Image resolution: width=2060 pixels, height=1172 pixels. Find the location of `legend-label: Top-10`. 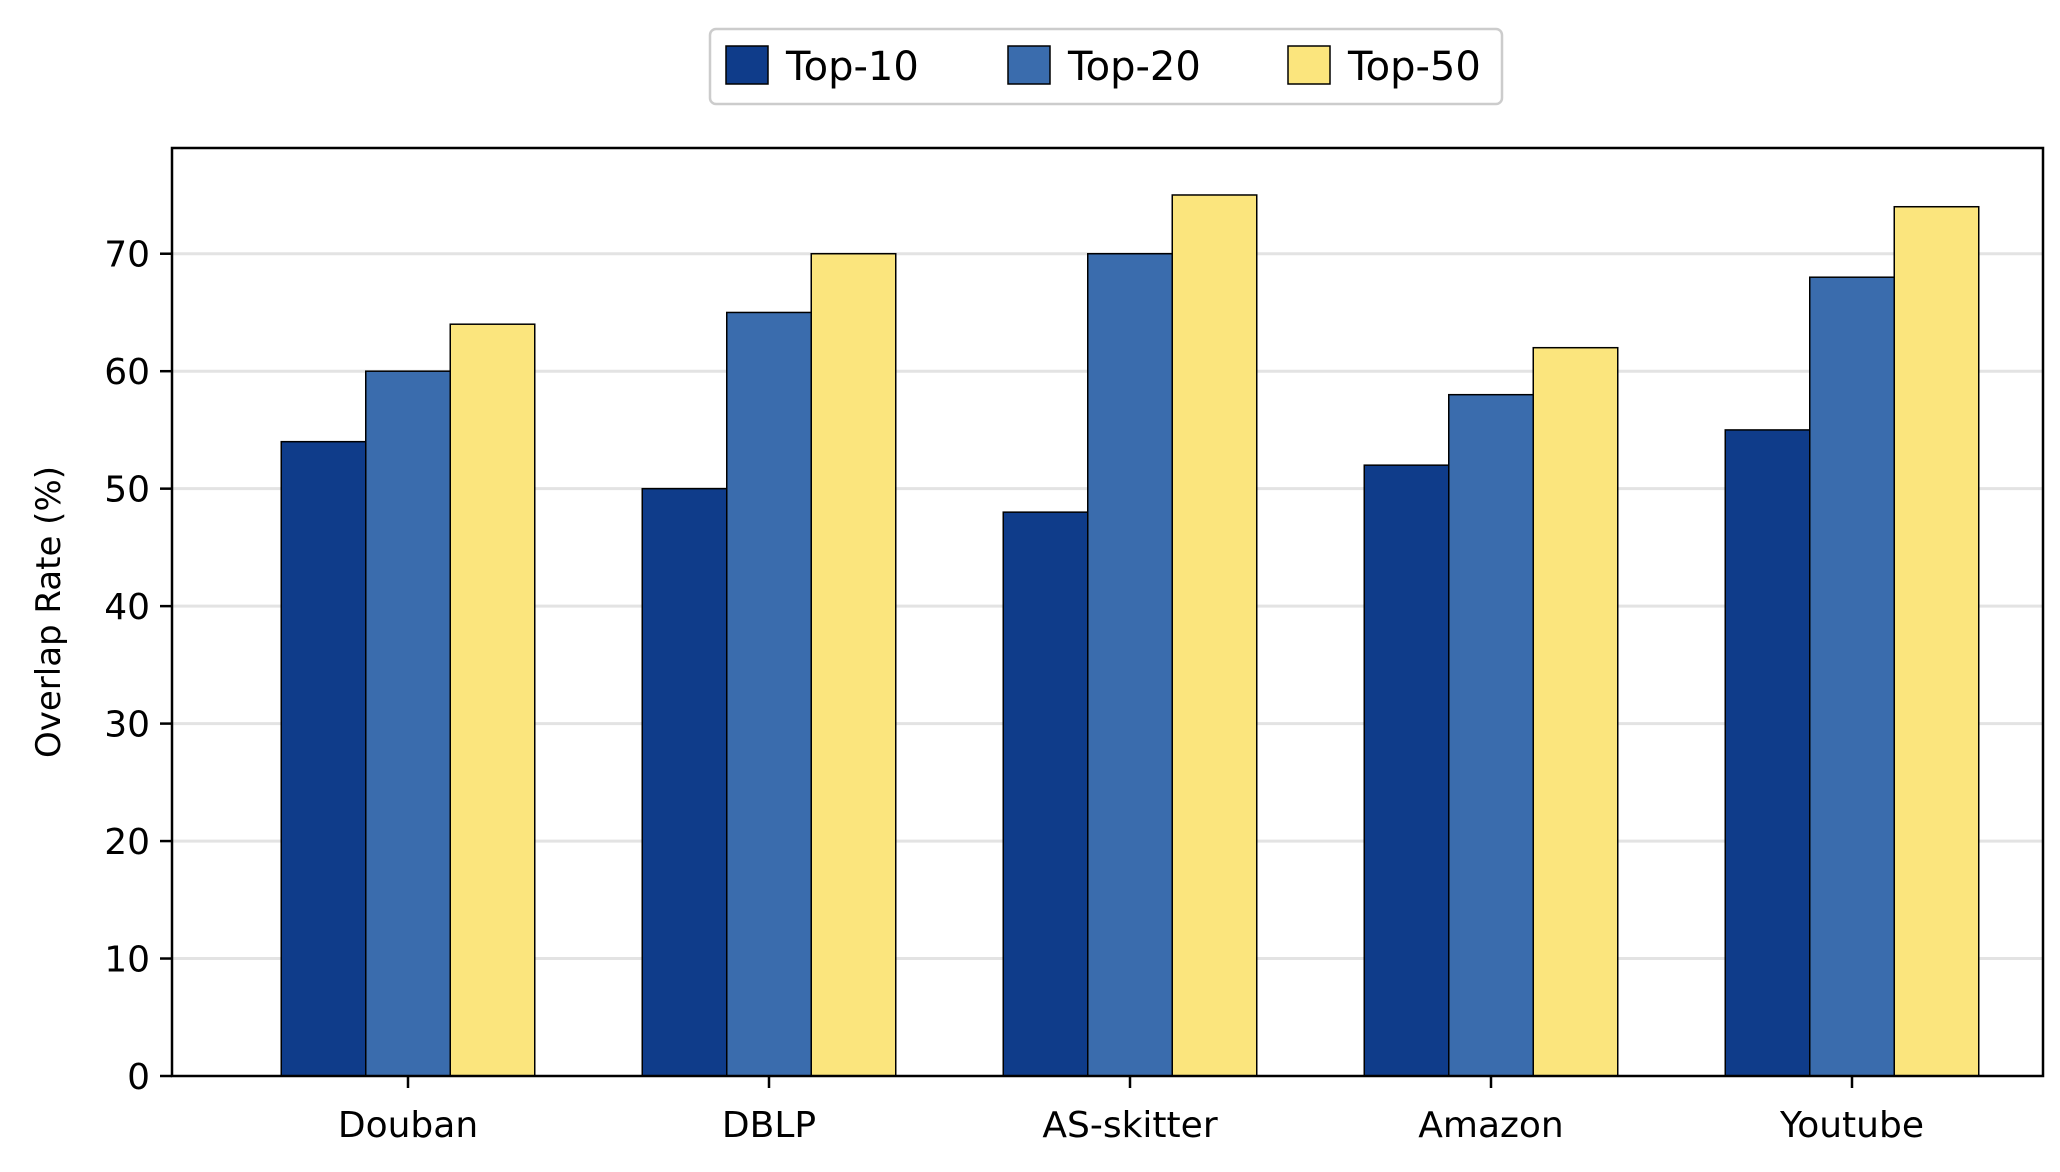

legend-label: Top-10 is located at coordinates (852, 67).